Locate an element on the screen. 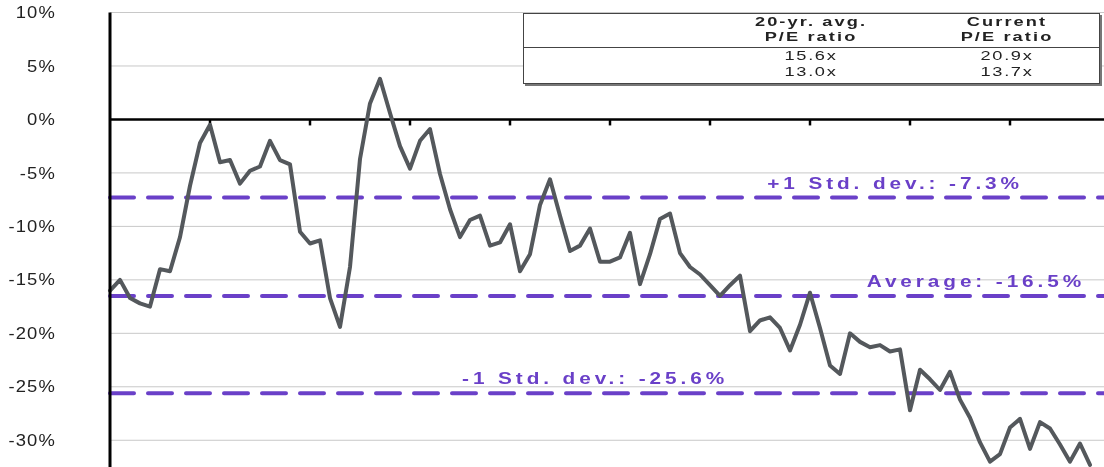  ref-line-label: +1 Std. dev.: -7.3% is located at coordinates (895, 182).